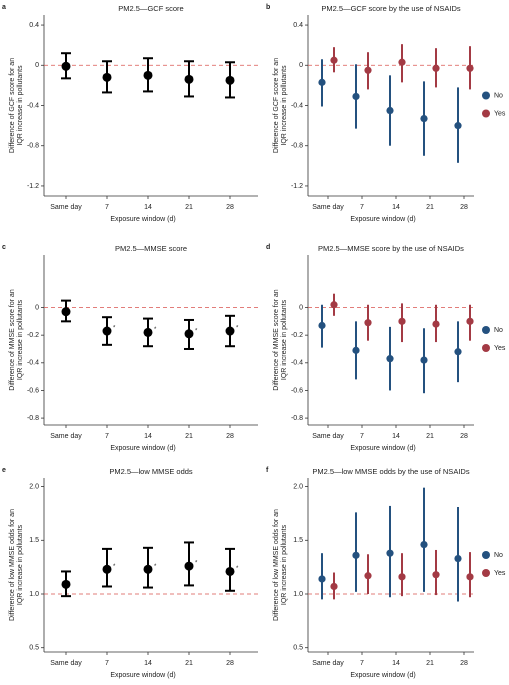  I want to click on y-tick-label: -0.2, so click(33, 335).